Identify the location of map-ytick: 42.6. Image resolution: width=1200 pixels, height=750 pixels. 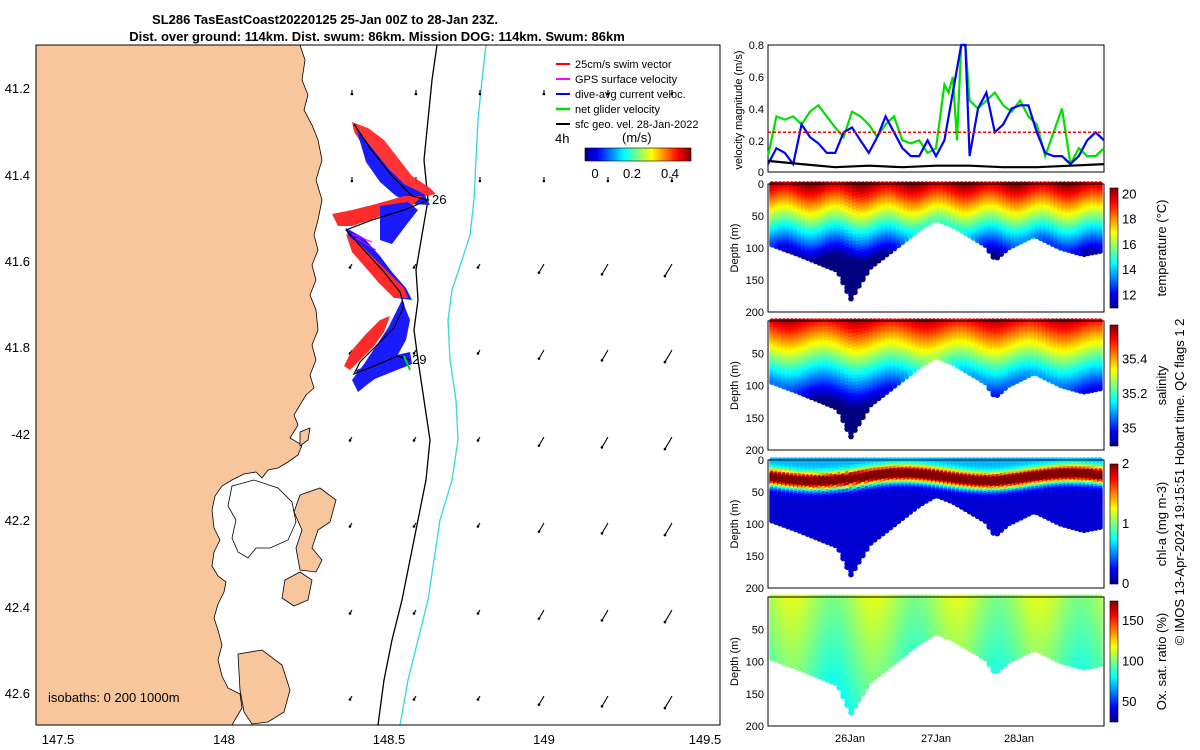
(17, 693).